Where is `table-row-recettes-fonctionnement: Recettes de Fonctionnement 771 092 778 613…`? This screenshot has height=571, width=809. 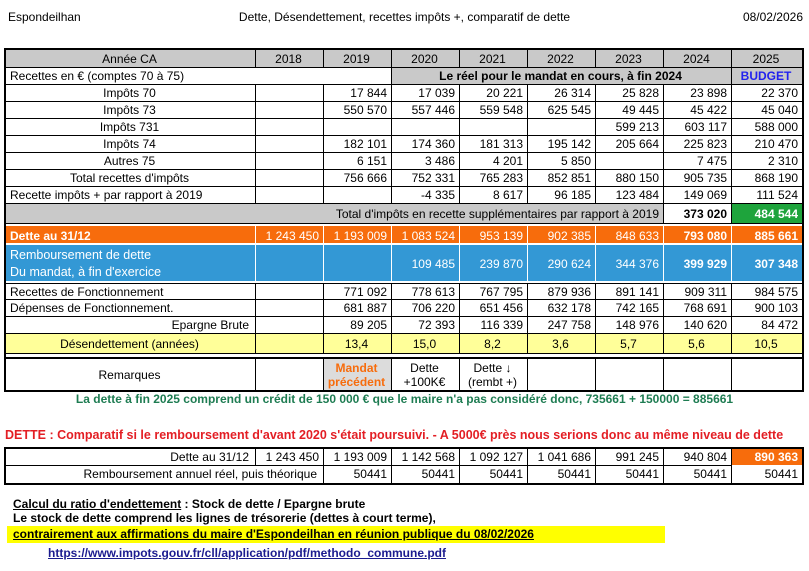 table-row-recettes-fonctionnement: Recettes de Fonctionnement 771 092 778 613… is located at coordinates (404, 291).